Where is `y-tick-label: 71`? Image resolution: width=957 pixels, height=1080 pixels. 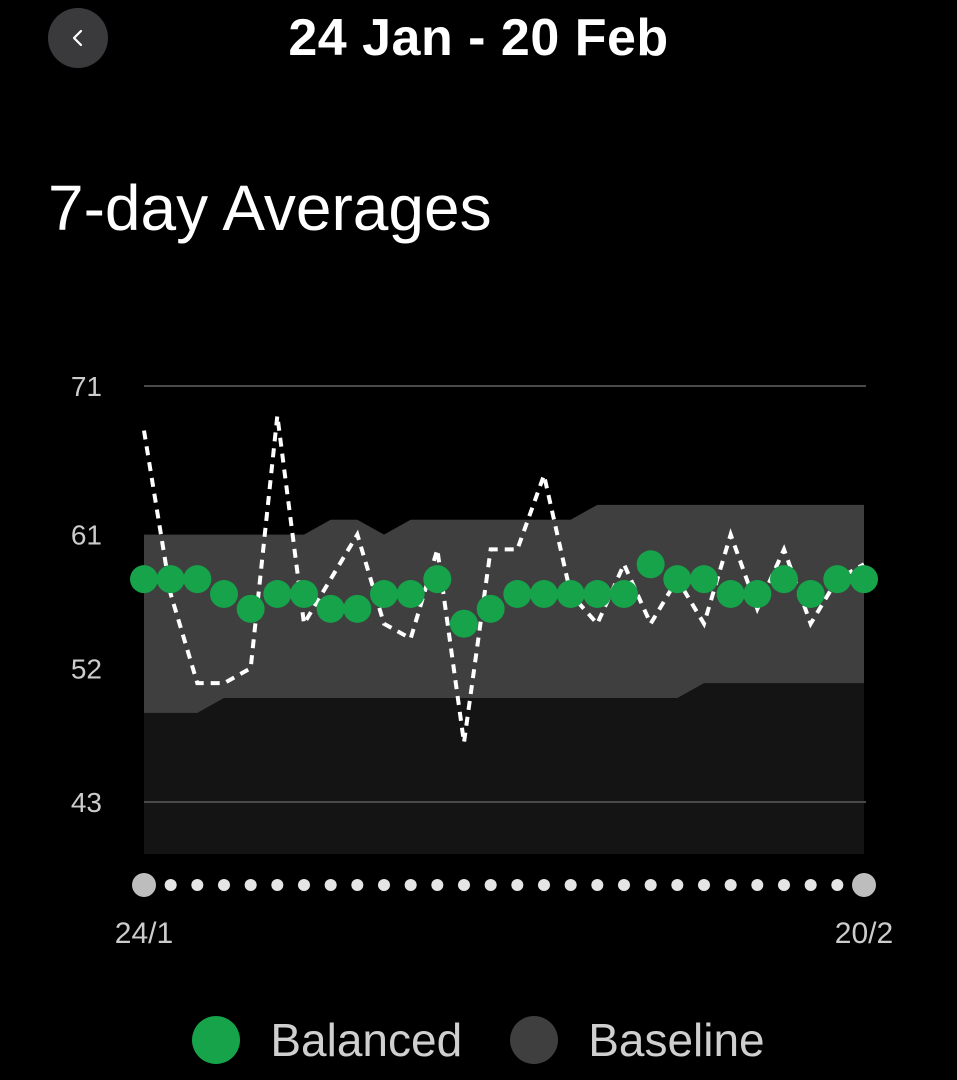
y-tick-label: 71 is located at coordinates (86, 386).